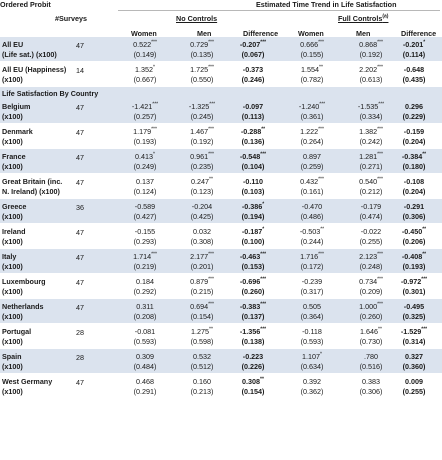  What do you see at coordinates (414, 391) in the screenshot?
I see `stderr-cell: (0.255)` at bounding box center [414, 391].